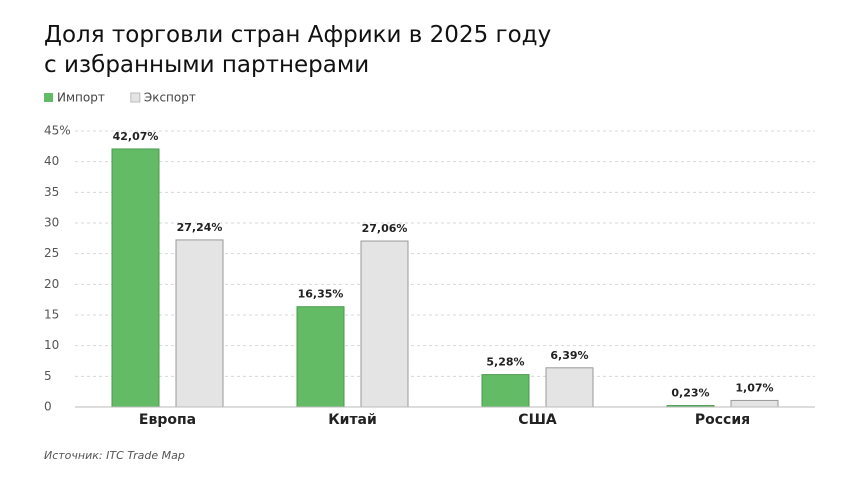  What do you see at coordinates (136, 136) in the screenshot?
I see `value-label: 42,07%` at bounding box center [136, 136].